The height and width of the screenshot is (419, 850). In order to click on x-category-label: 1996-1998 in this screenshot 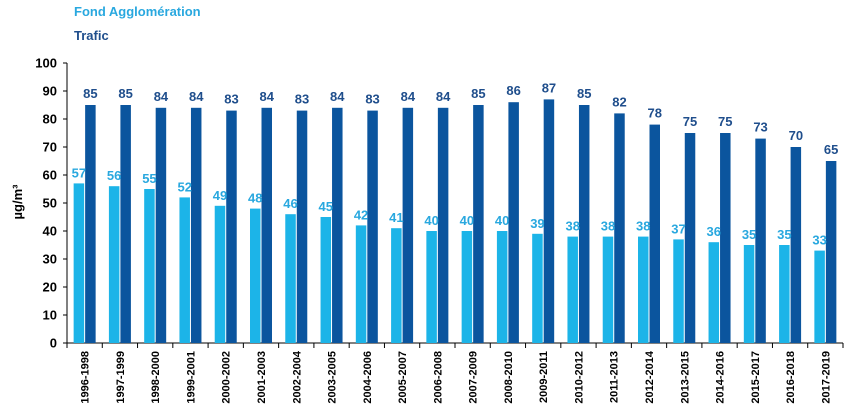, I will do `click(86, 377)`.